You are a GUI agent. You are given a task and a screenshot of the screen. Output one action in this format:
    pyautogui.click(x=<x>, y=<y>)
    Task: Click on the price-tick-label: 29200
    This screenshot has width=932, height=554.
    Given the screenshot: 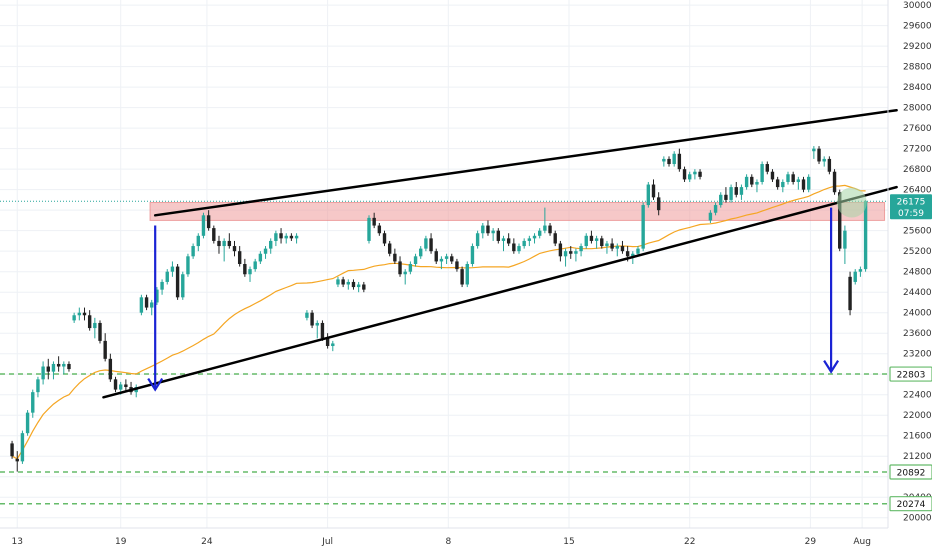 What is the action you would take?
    pyautogui.click(x=917, y=47)
    